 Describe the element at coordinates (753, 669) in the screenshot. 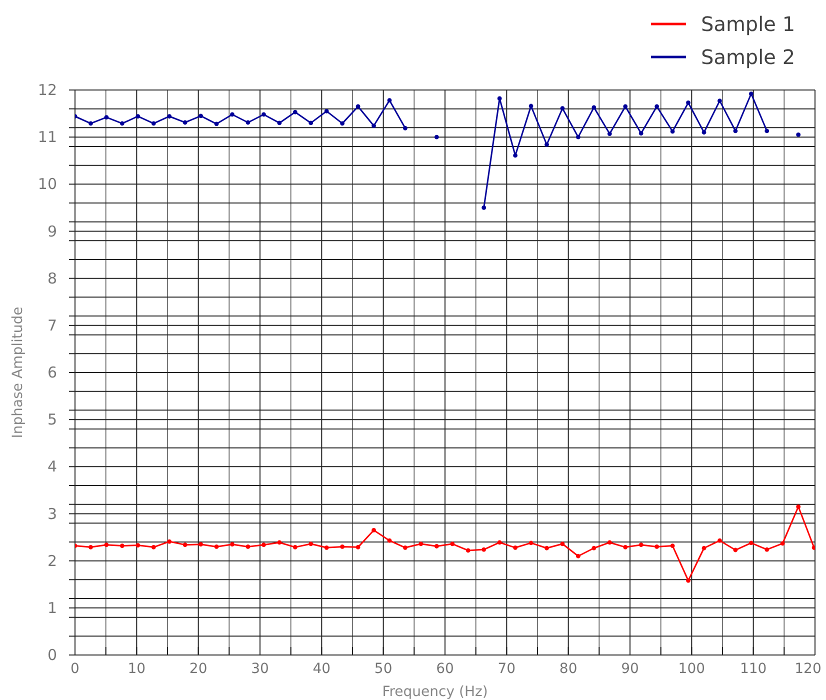

I see `x-tick-label: 110` at that location.